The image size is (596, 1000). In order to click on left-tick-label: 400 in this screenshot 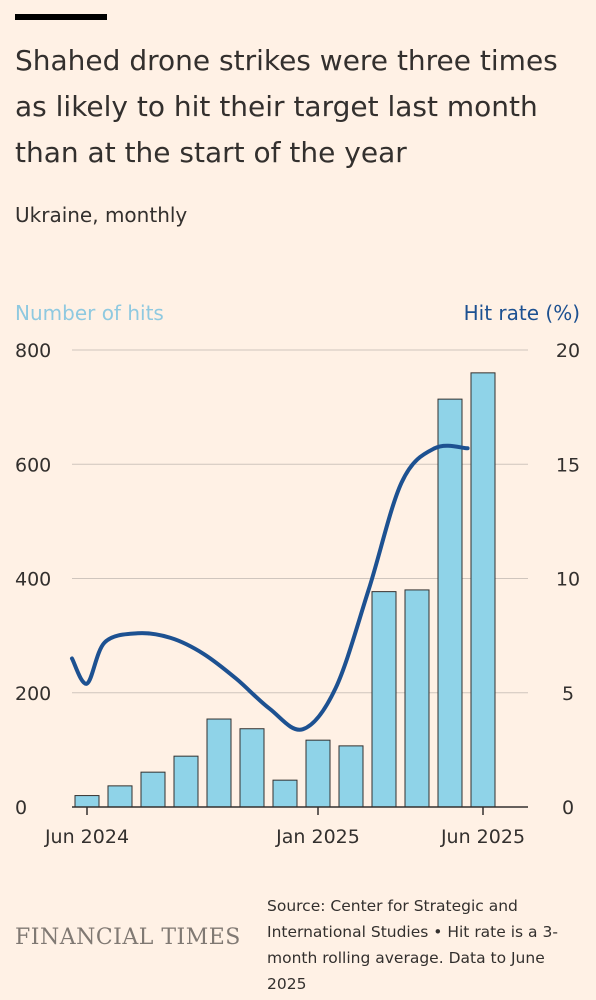, I will do `click(33, 580)`.